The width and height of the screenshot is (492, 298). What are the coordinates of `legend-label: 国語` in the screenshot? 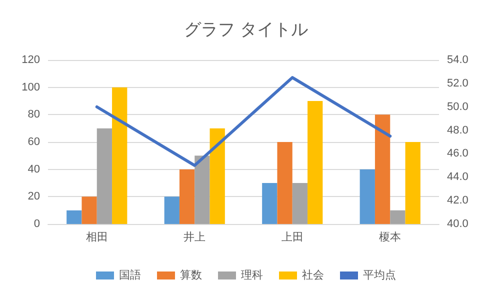 It's located at (130, 275).